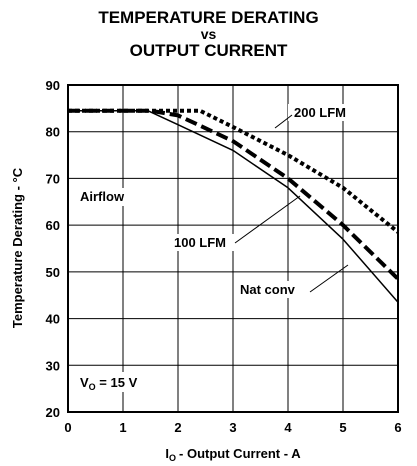 The image size is (417, 466). What do you see at coordinates (320, 112) in the screenshot?
I see `label-200lfm: 200 LFM` at bounding box center [320, 112].